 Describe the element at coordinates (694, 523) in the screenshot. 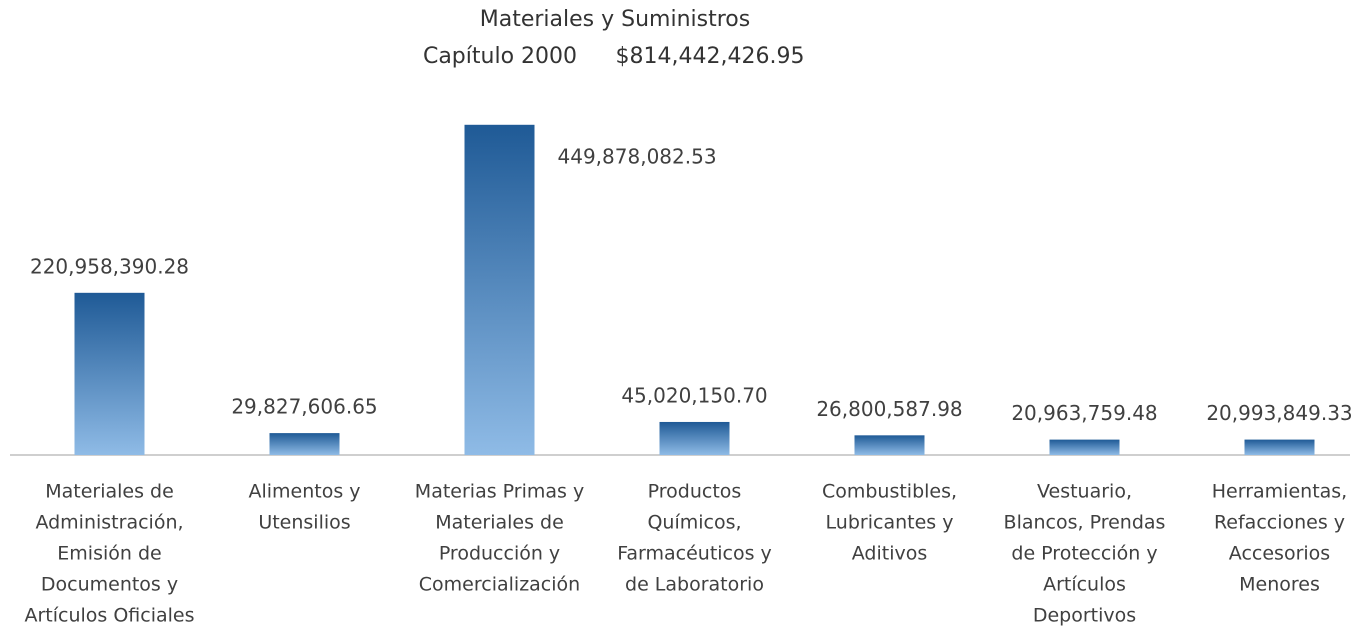

I see `x-tick-label: Químicos,` at that location.